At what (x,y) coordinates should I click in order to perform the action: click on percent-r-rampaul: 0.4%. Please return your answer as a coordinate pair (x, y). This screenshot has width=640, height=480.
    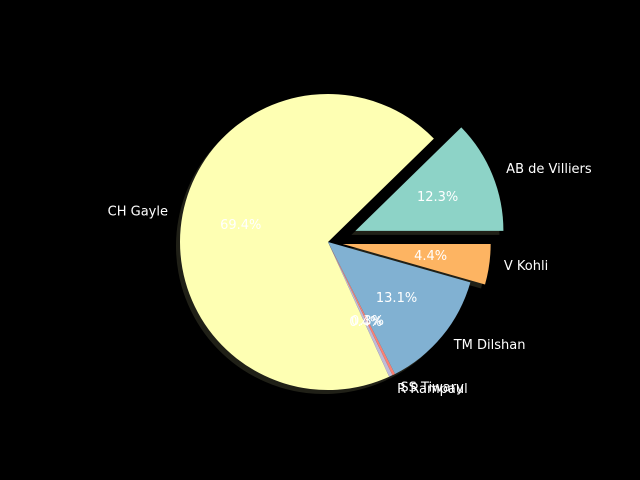
    Looking at the image, I should click on (365, 322).